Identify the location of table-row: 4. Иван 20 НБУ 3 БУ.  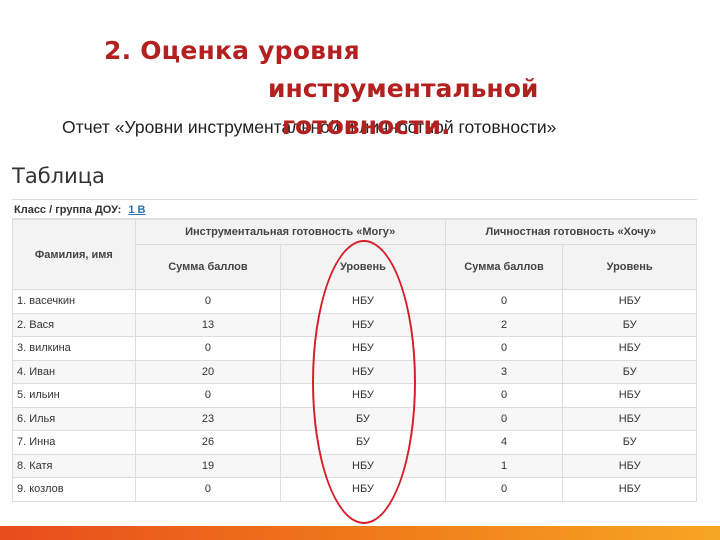
(354, 371).